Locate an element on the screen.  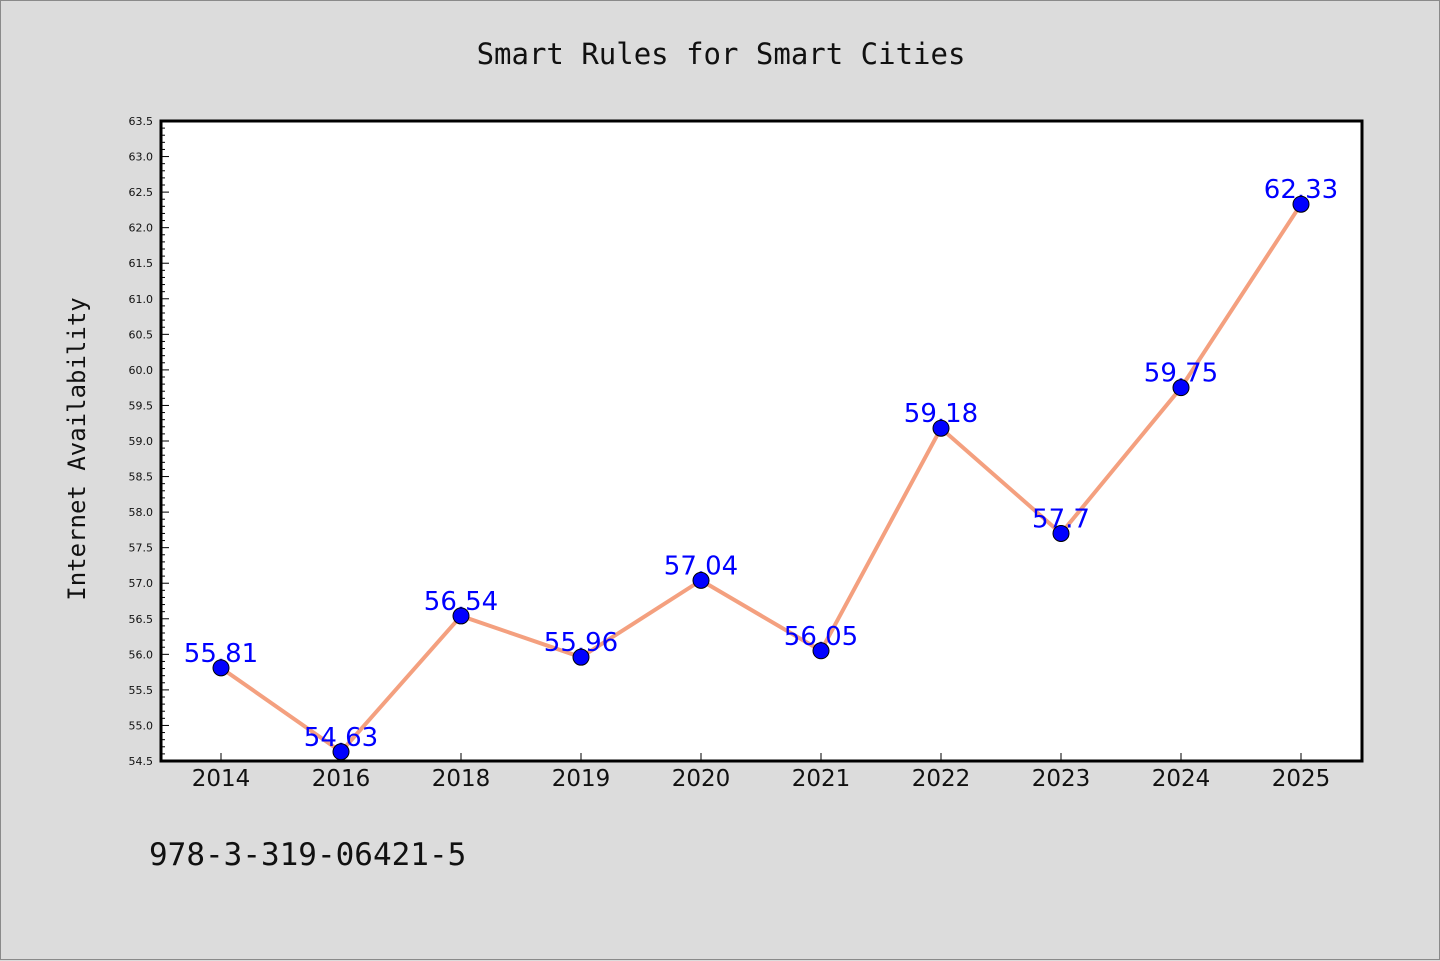
y-tick-label: 57.0 is located at coordinates (141, 583).